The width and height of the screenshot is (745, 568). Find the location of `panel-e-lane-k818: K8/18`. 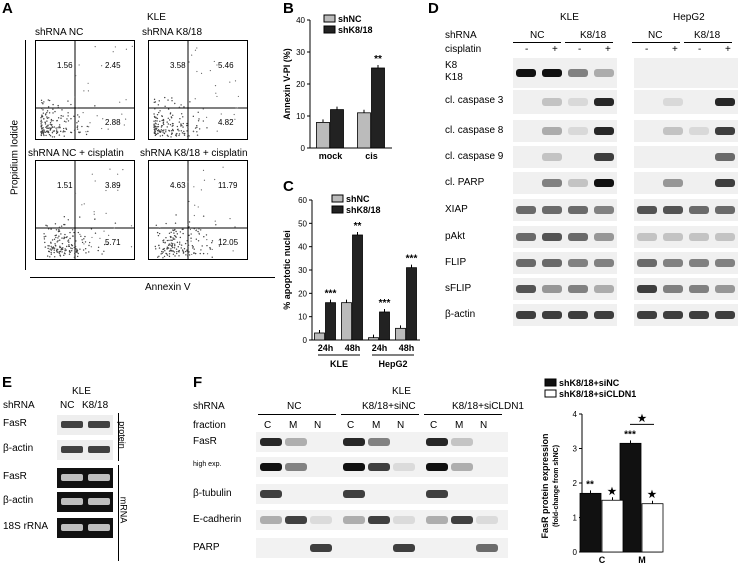

panel-e-lane-k818: K8/18 is located at coordinates (95, 405).